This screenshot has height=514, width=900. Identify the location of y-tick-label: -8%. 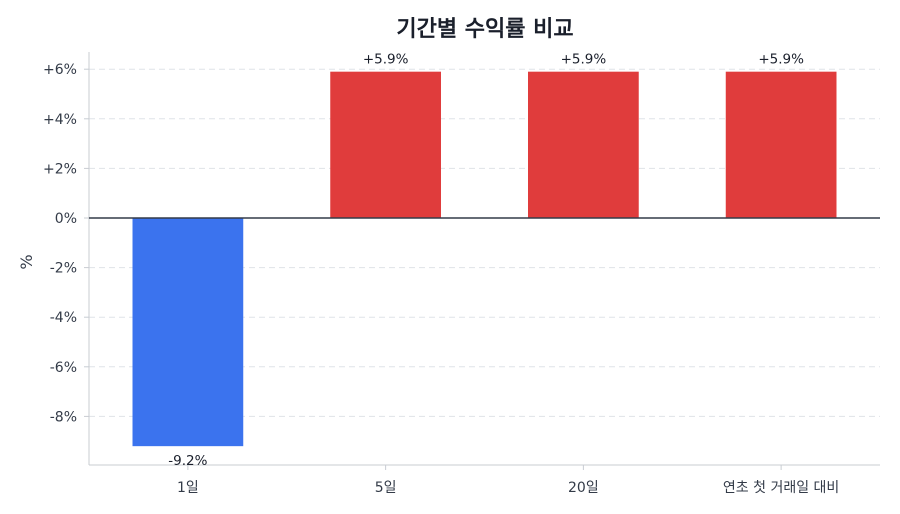
(63, 417).